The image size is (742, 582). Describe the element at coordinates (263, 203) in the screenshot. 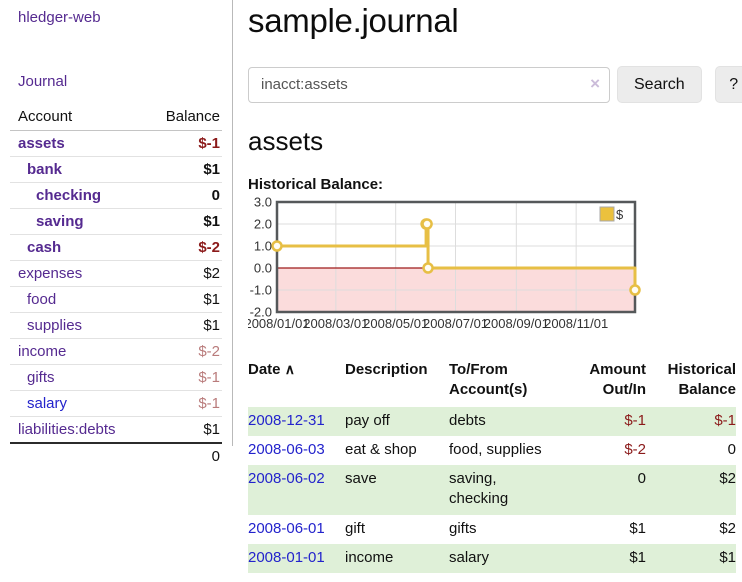

I see `y-axis-tick-label: 3.0` at that location.